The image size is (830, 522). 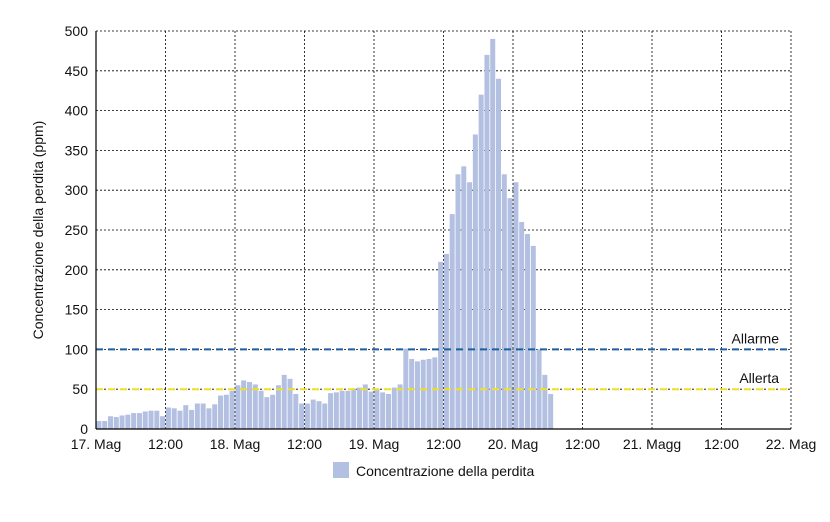 I want to click on reference-label-allerta: Allerta, so click(x=759, y=378).